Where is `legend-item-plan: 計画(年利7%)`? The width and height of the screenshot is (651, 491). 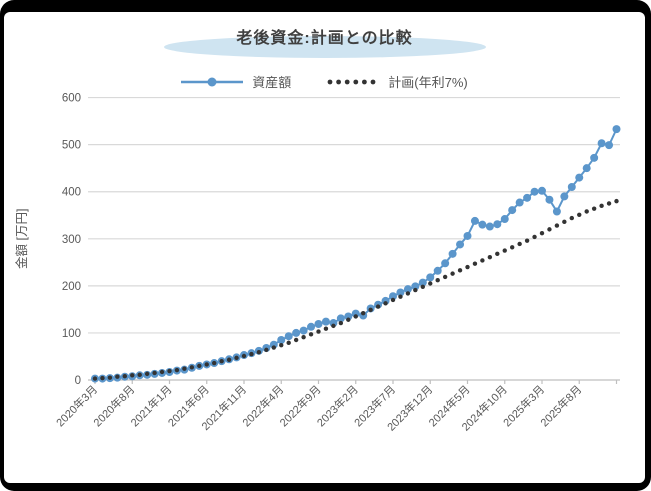 legend-item-plan: 計画(年利7%) is located at coordinates (396, 81).